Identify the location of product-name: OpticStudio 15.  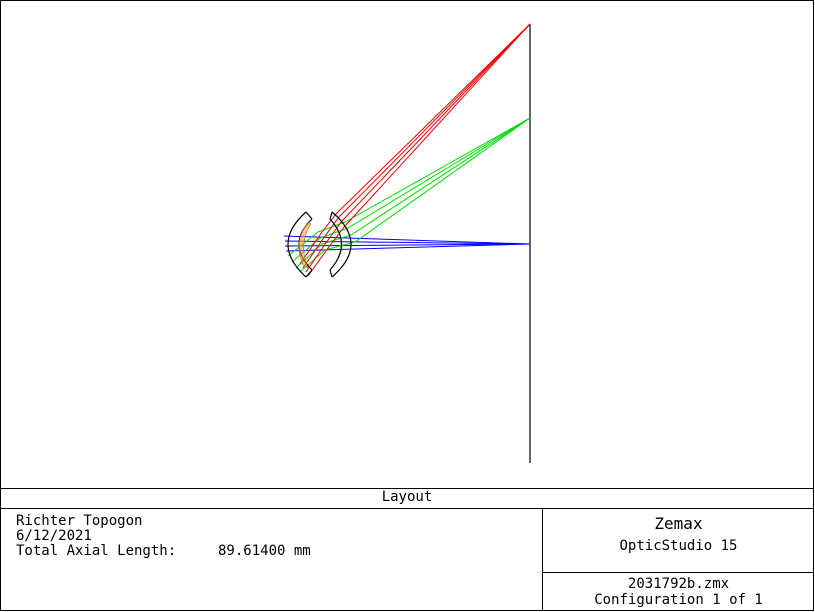
(678, 546).